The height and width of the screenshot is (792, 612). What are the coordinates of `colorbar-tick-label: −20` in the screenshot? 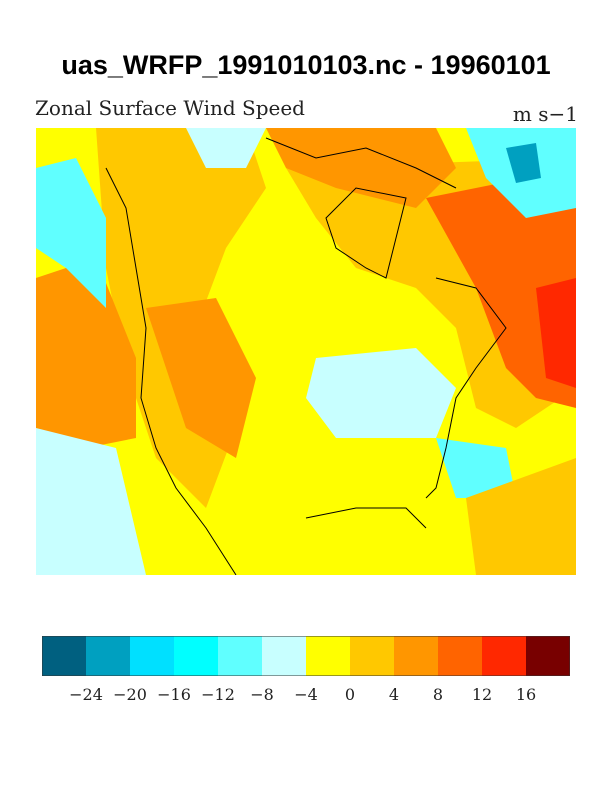 It's located at (130, 694).